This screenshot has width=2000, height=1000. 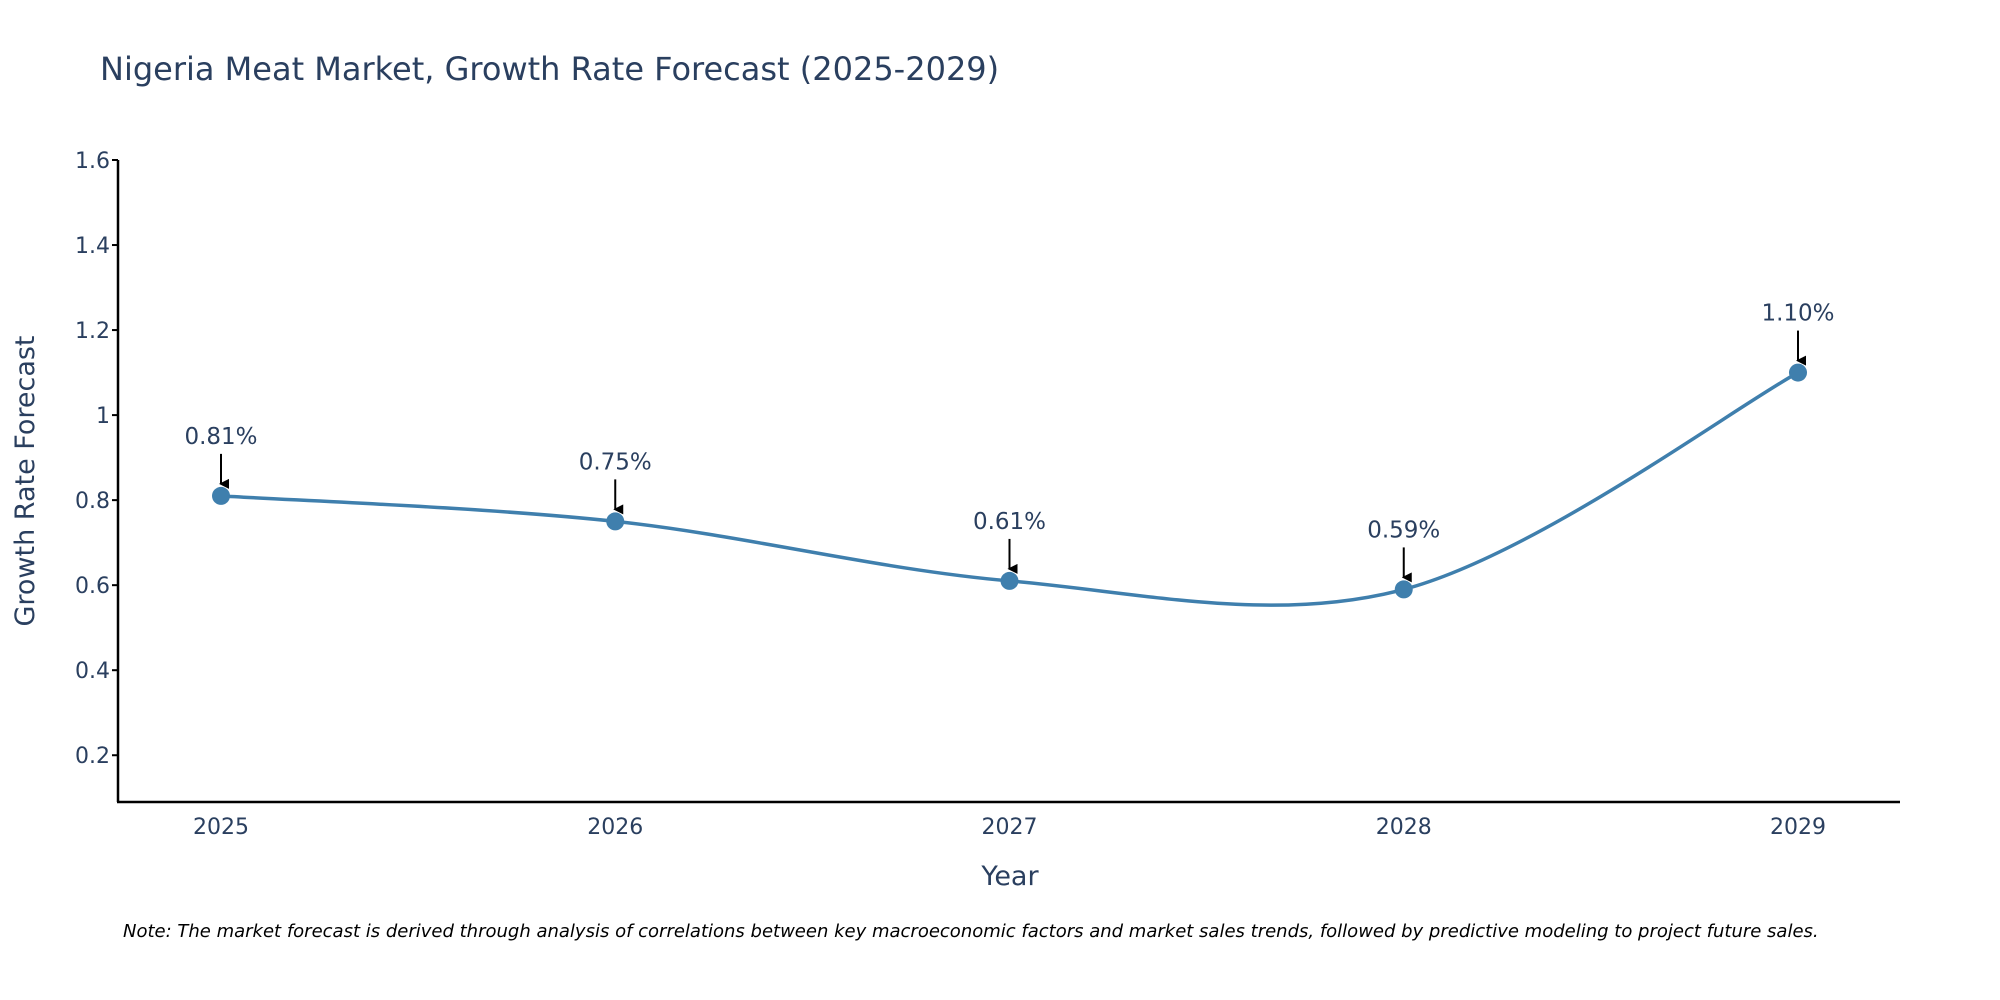 I want to click on x-tick-label: 2029, so click(x=1798, y=827).